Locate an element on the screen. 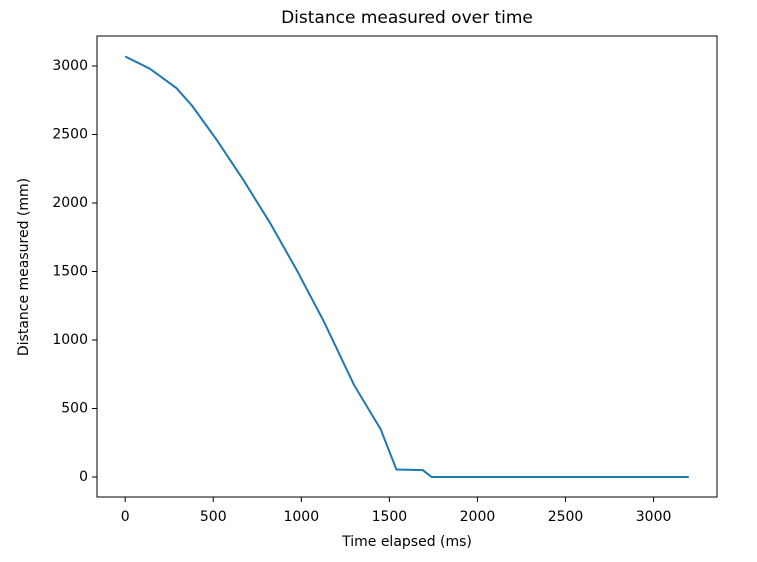 The width and height of the screenshot is (757, 562). y-axis-label: Distance measured (mm) is located at coordinates (24, 267).